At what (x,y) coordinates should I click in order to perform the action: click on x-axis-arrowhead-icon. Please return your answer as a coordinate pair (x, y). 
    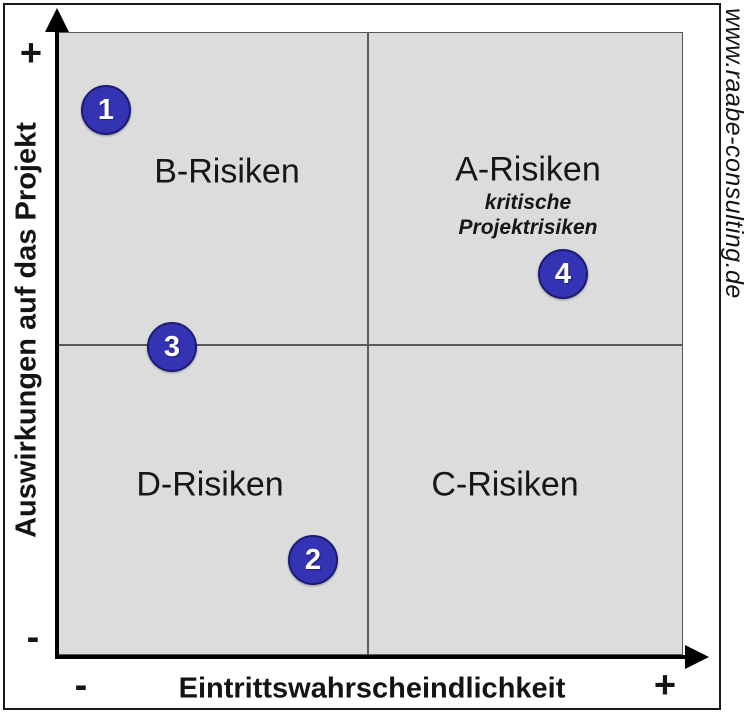
    Looking at the image, I should click on (697, 657).